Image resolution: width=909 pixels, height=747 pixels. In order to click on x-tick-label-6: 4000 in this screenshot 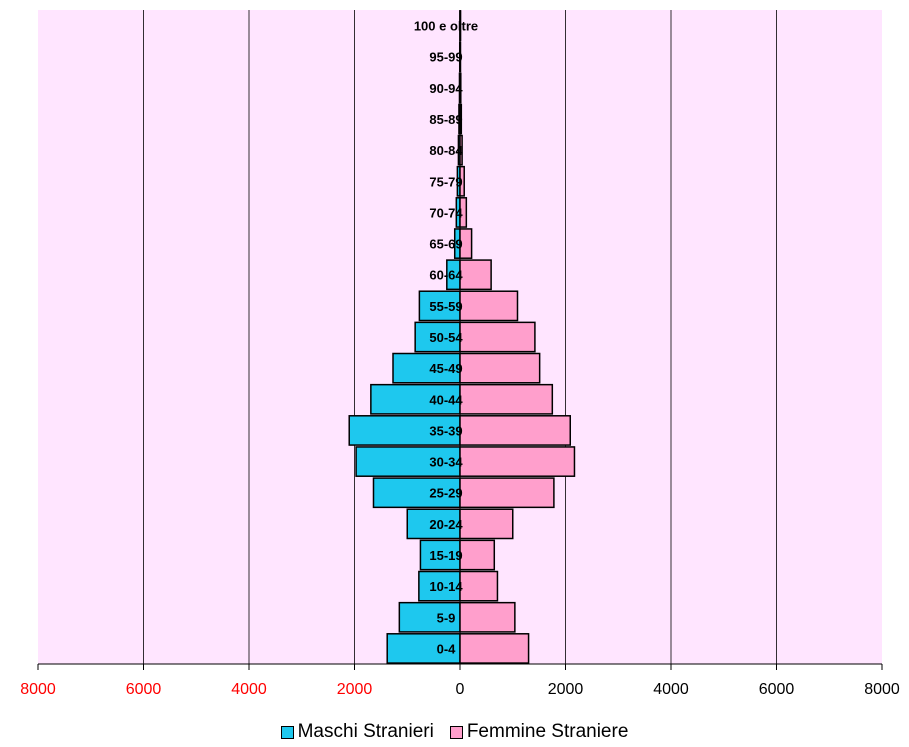, I will do `click(671, 689)`.